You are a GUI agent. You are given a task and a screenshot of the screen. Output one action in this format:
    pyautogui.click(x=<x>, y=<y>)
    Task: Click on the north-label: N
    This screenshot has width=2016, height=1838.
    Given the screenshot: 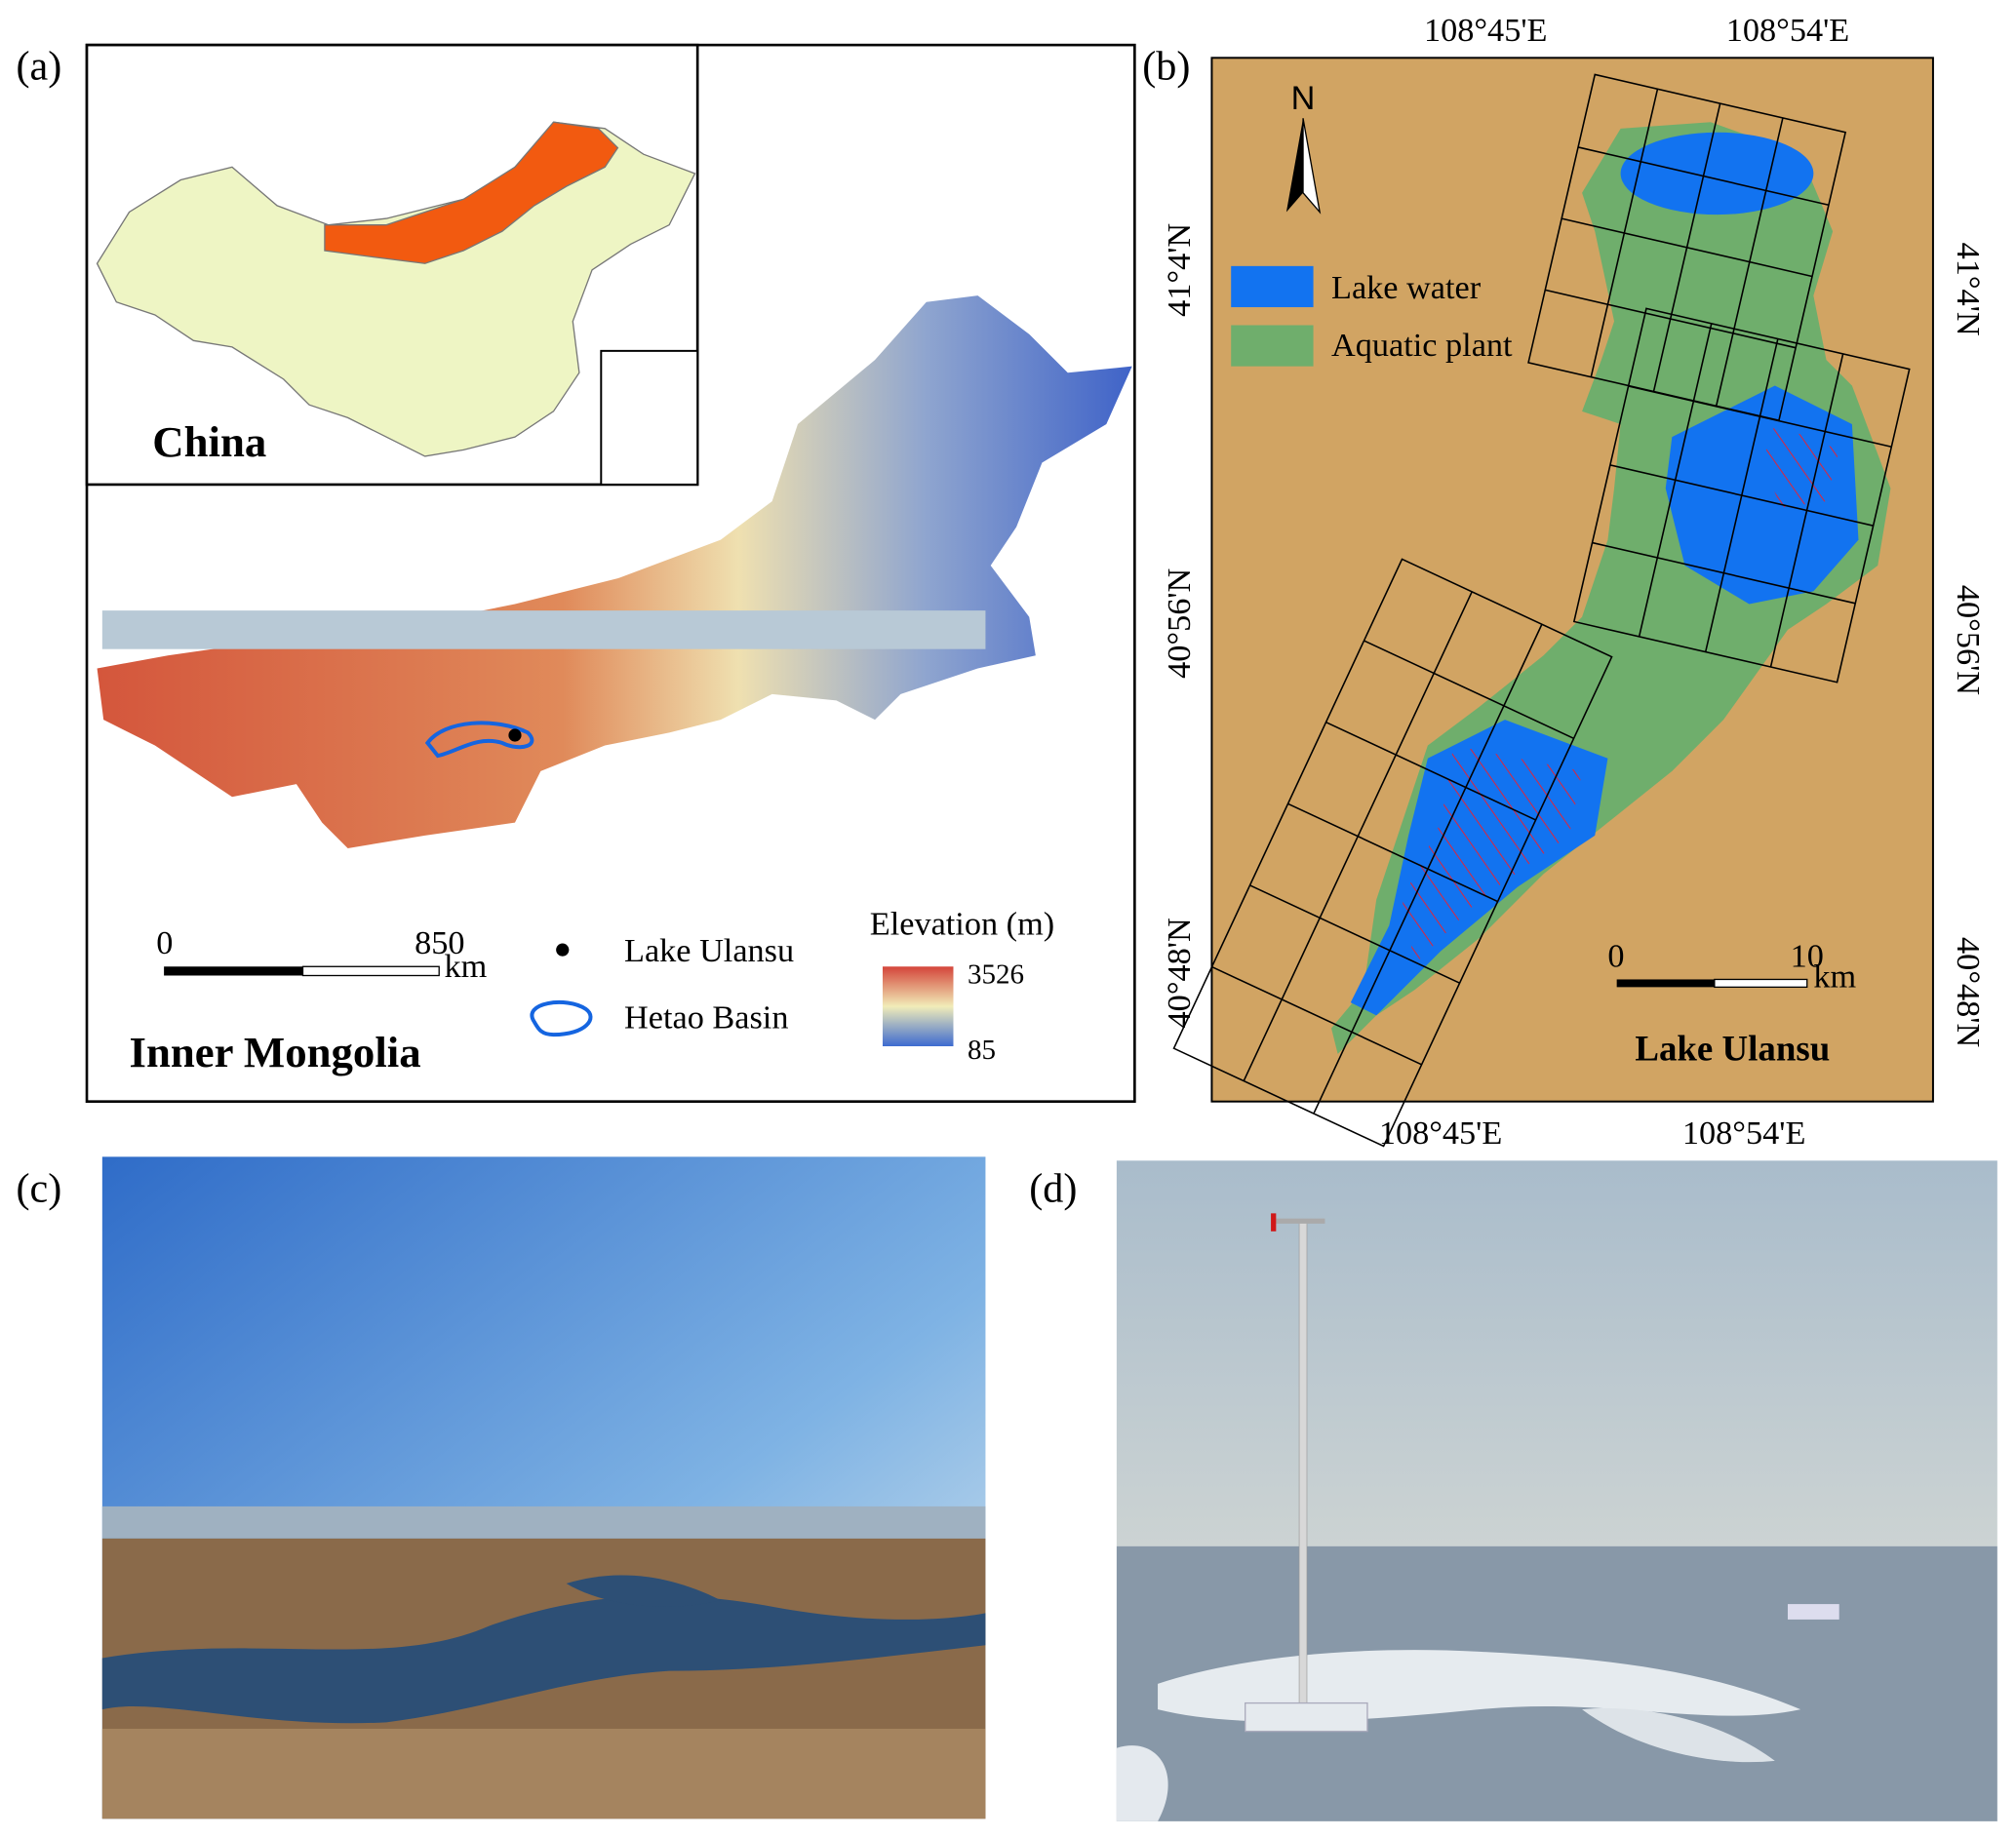 What is the action you would take?
    pyautogui.click(x=1304, y=98)
    